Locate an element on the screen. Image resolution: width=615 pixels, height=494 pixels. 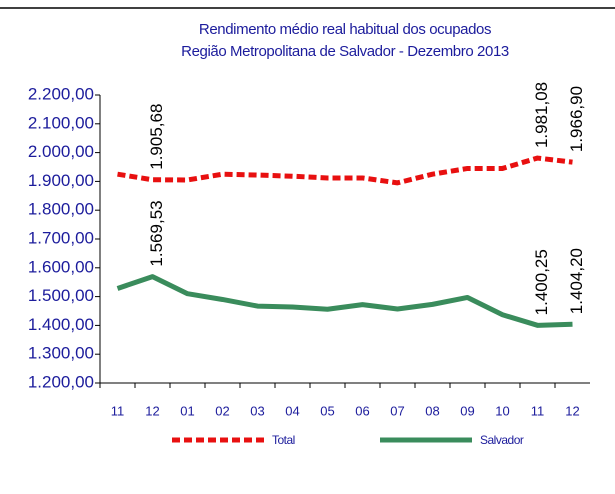
y-tick-label: 2.100,00 is located at coordinates (61, 122).